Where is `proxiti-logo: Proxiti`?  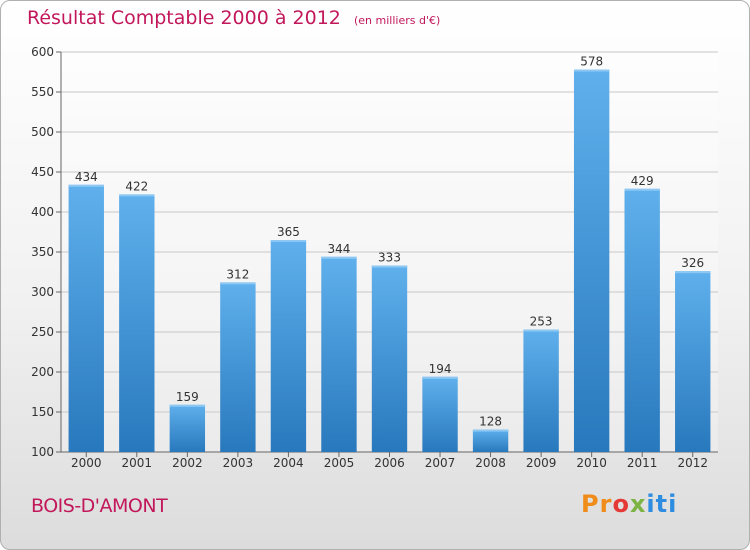
proxiti-logo: Proxiti is located at coordinates (629, 504).